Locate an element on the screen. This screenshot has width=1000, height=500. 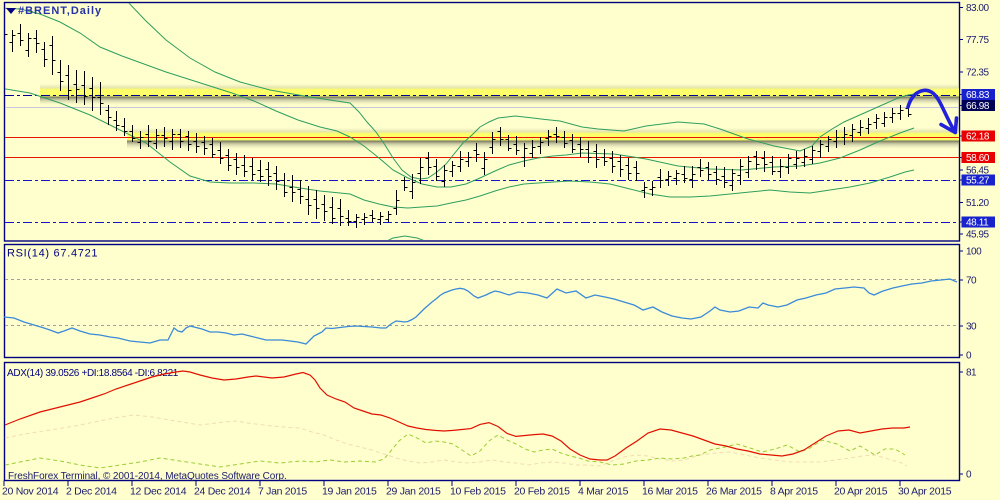
svg-text: 12 Dec 2014 is located at coordinates (158, 492).